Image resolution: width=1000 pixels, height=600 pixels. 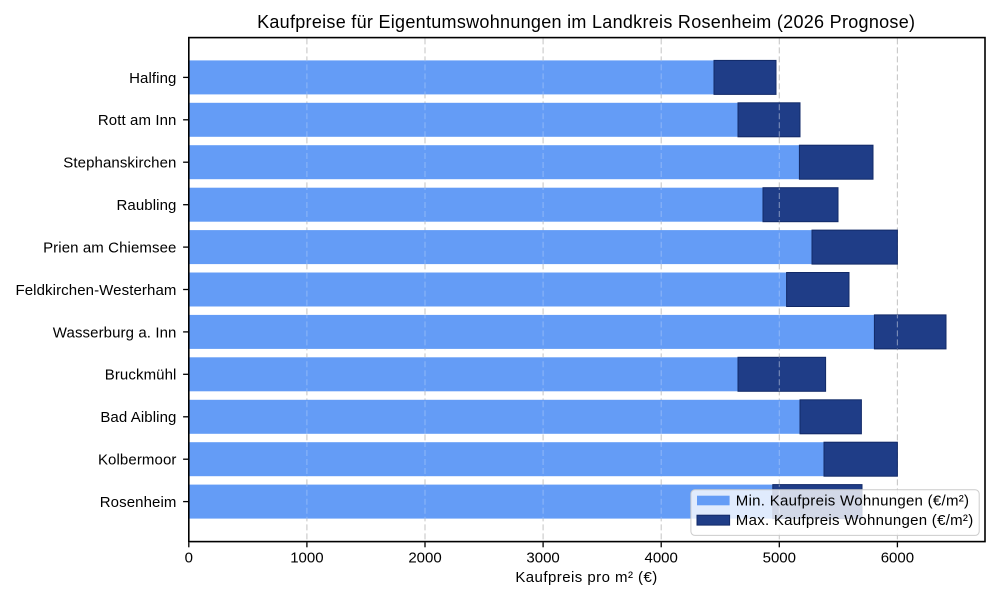 What do you see at coordinates (137, 460) in the screenshot?
I see `svg-text: Kolbermoor` at bounding box center [137, 460].